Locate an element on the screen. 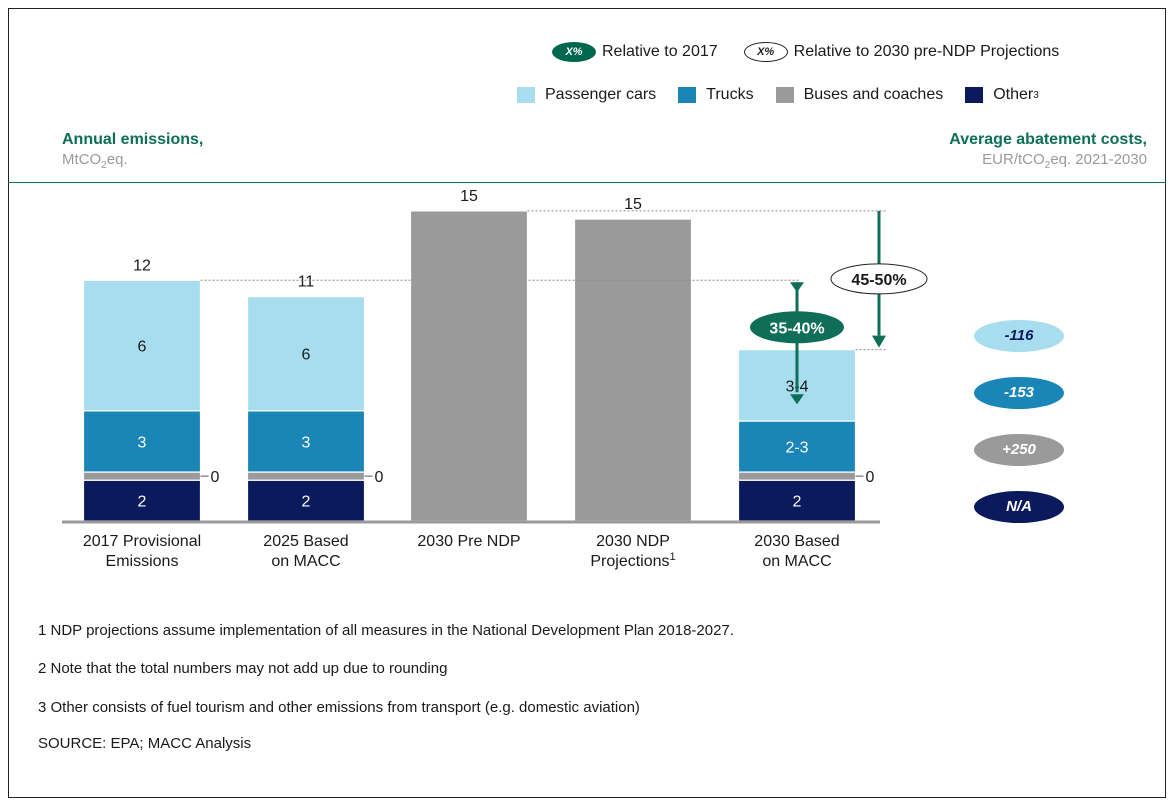 This screenshot has width=1175, height=805. left-unit-post: eq. is located at coordinates (117, 159).